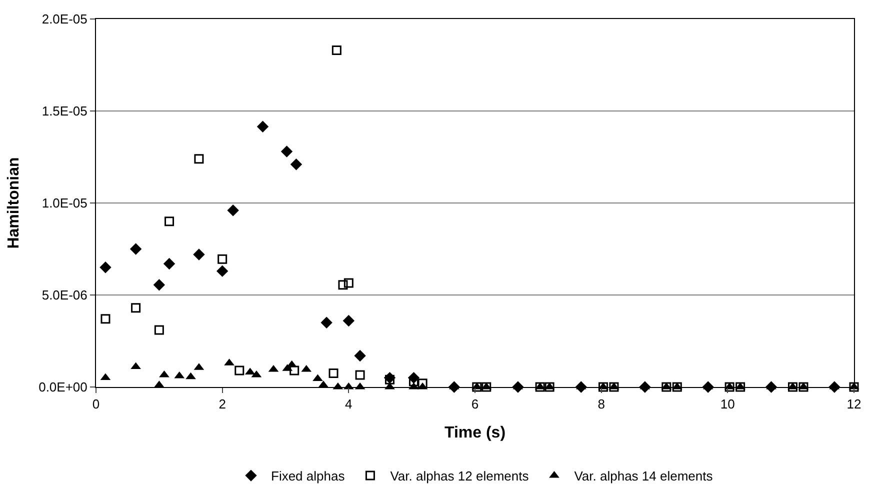 This screenshot has height=503, width=873. I want to click on x-tick-label: 4, so click(348, 404).